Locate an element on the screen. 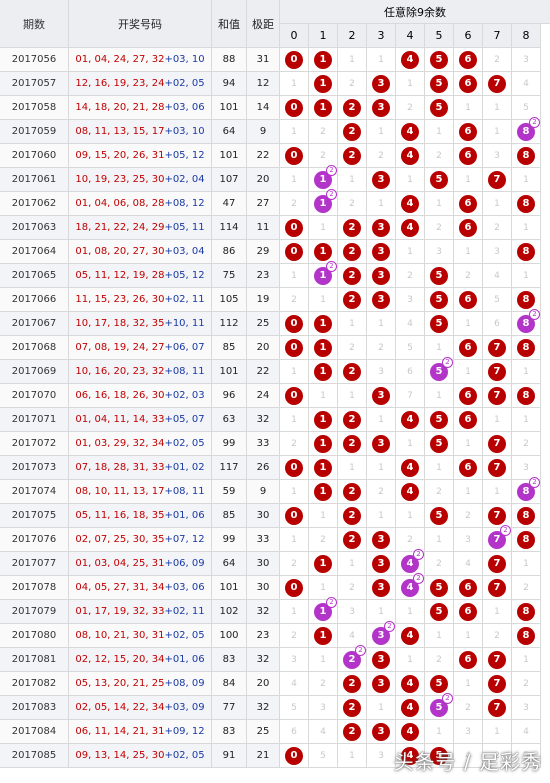  blue-numbers: +02, 05 is located at coordinates (184, 443).